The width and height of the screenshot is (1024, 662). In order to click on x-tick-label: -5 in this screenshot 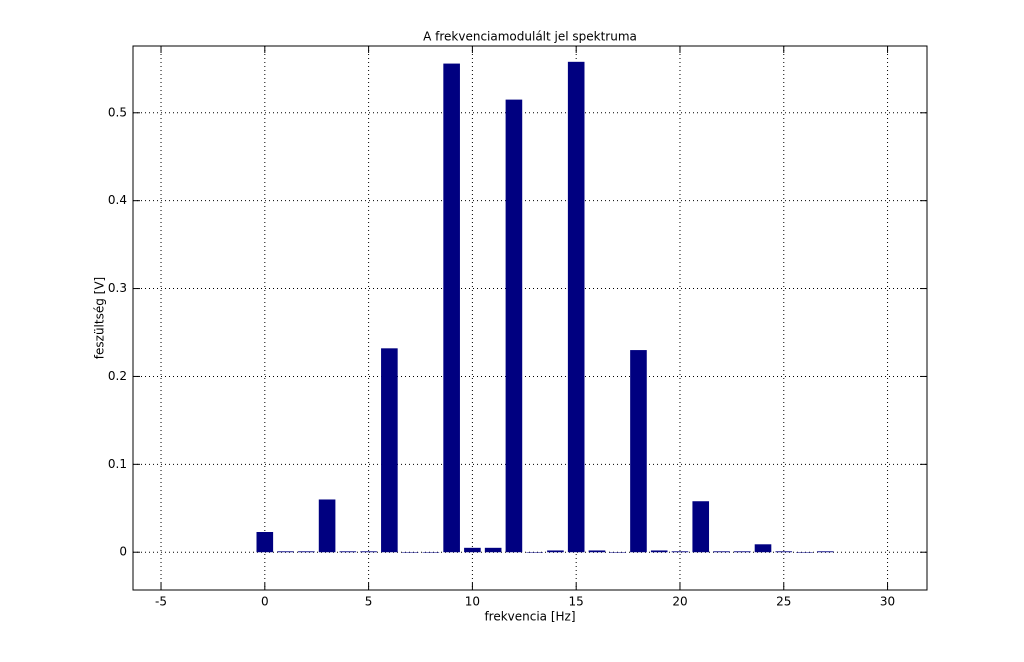, I will do `click(161, 602)`.